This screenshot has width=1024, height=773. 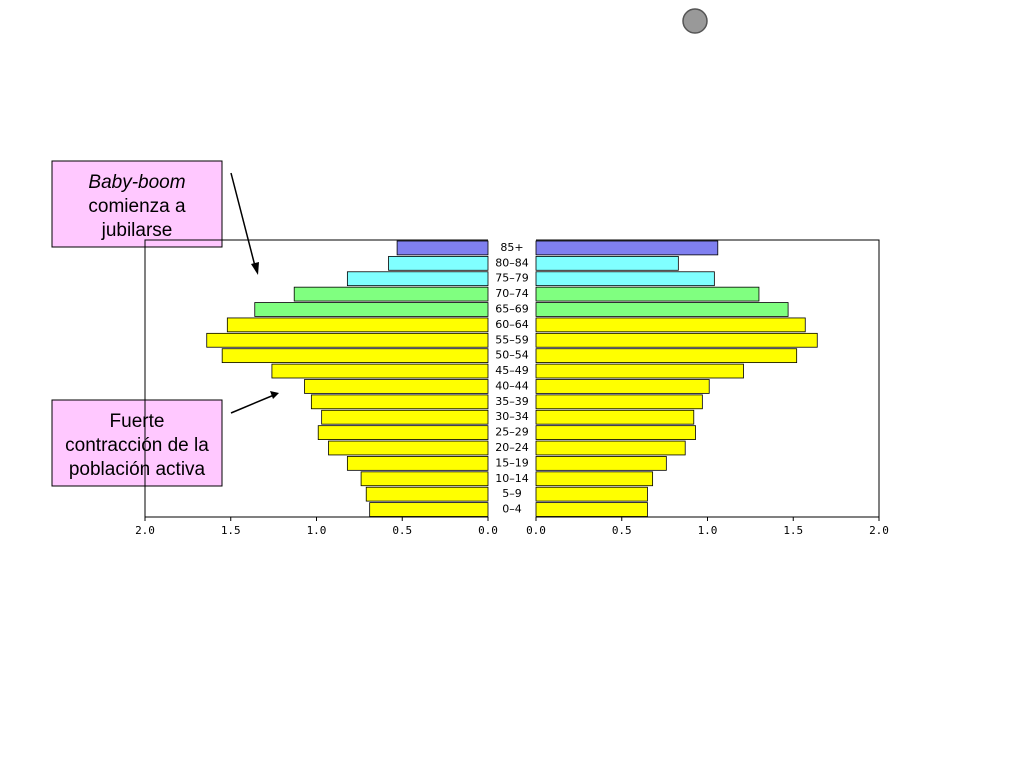 What do you see at coordinates (512, 478) in the screenshot?
I see `category-label: 10–14` at bounding box center [512, 478].